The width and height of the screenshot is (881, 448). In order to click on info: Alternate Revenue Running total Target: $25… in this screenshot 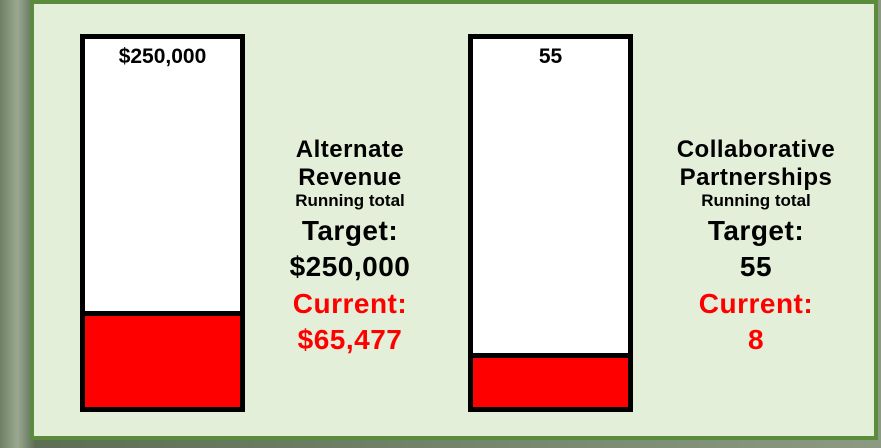, I will do `click(350, 247)`.